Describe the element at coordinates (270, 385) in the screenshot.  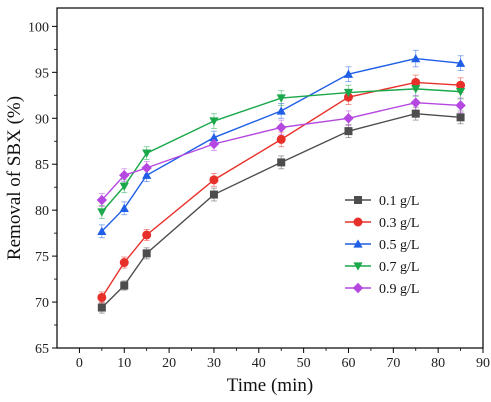
I see `x-axis-title: Time (min)` at that location.